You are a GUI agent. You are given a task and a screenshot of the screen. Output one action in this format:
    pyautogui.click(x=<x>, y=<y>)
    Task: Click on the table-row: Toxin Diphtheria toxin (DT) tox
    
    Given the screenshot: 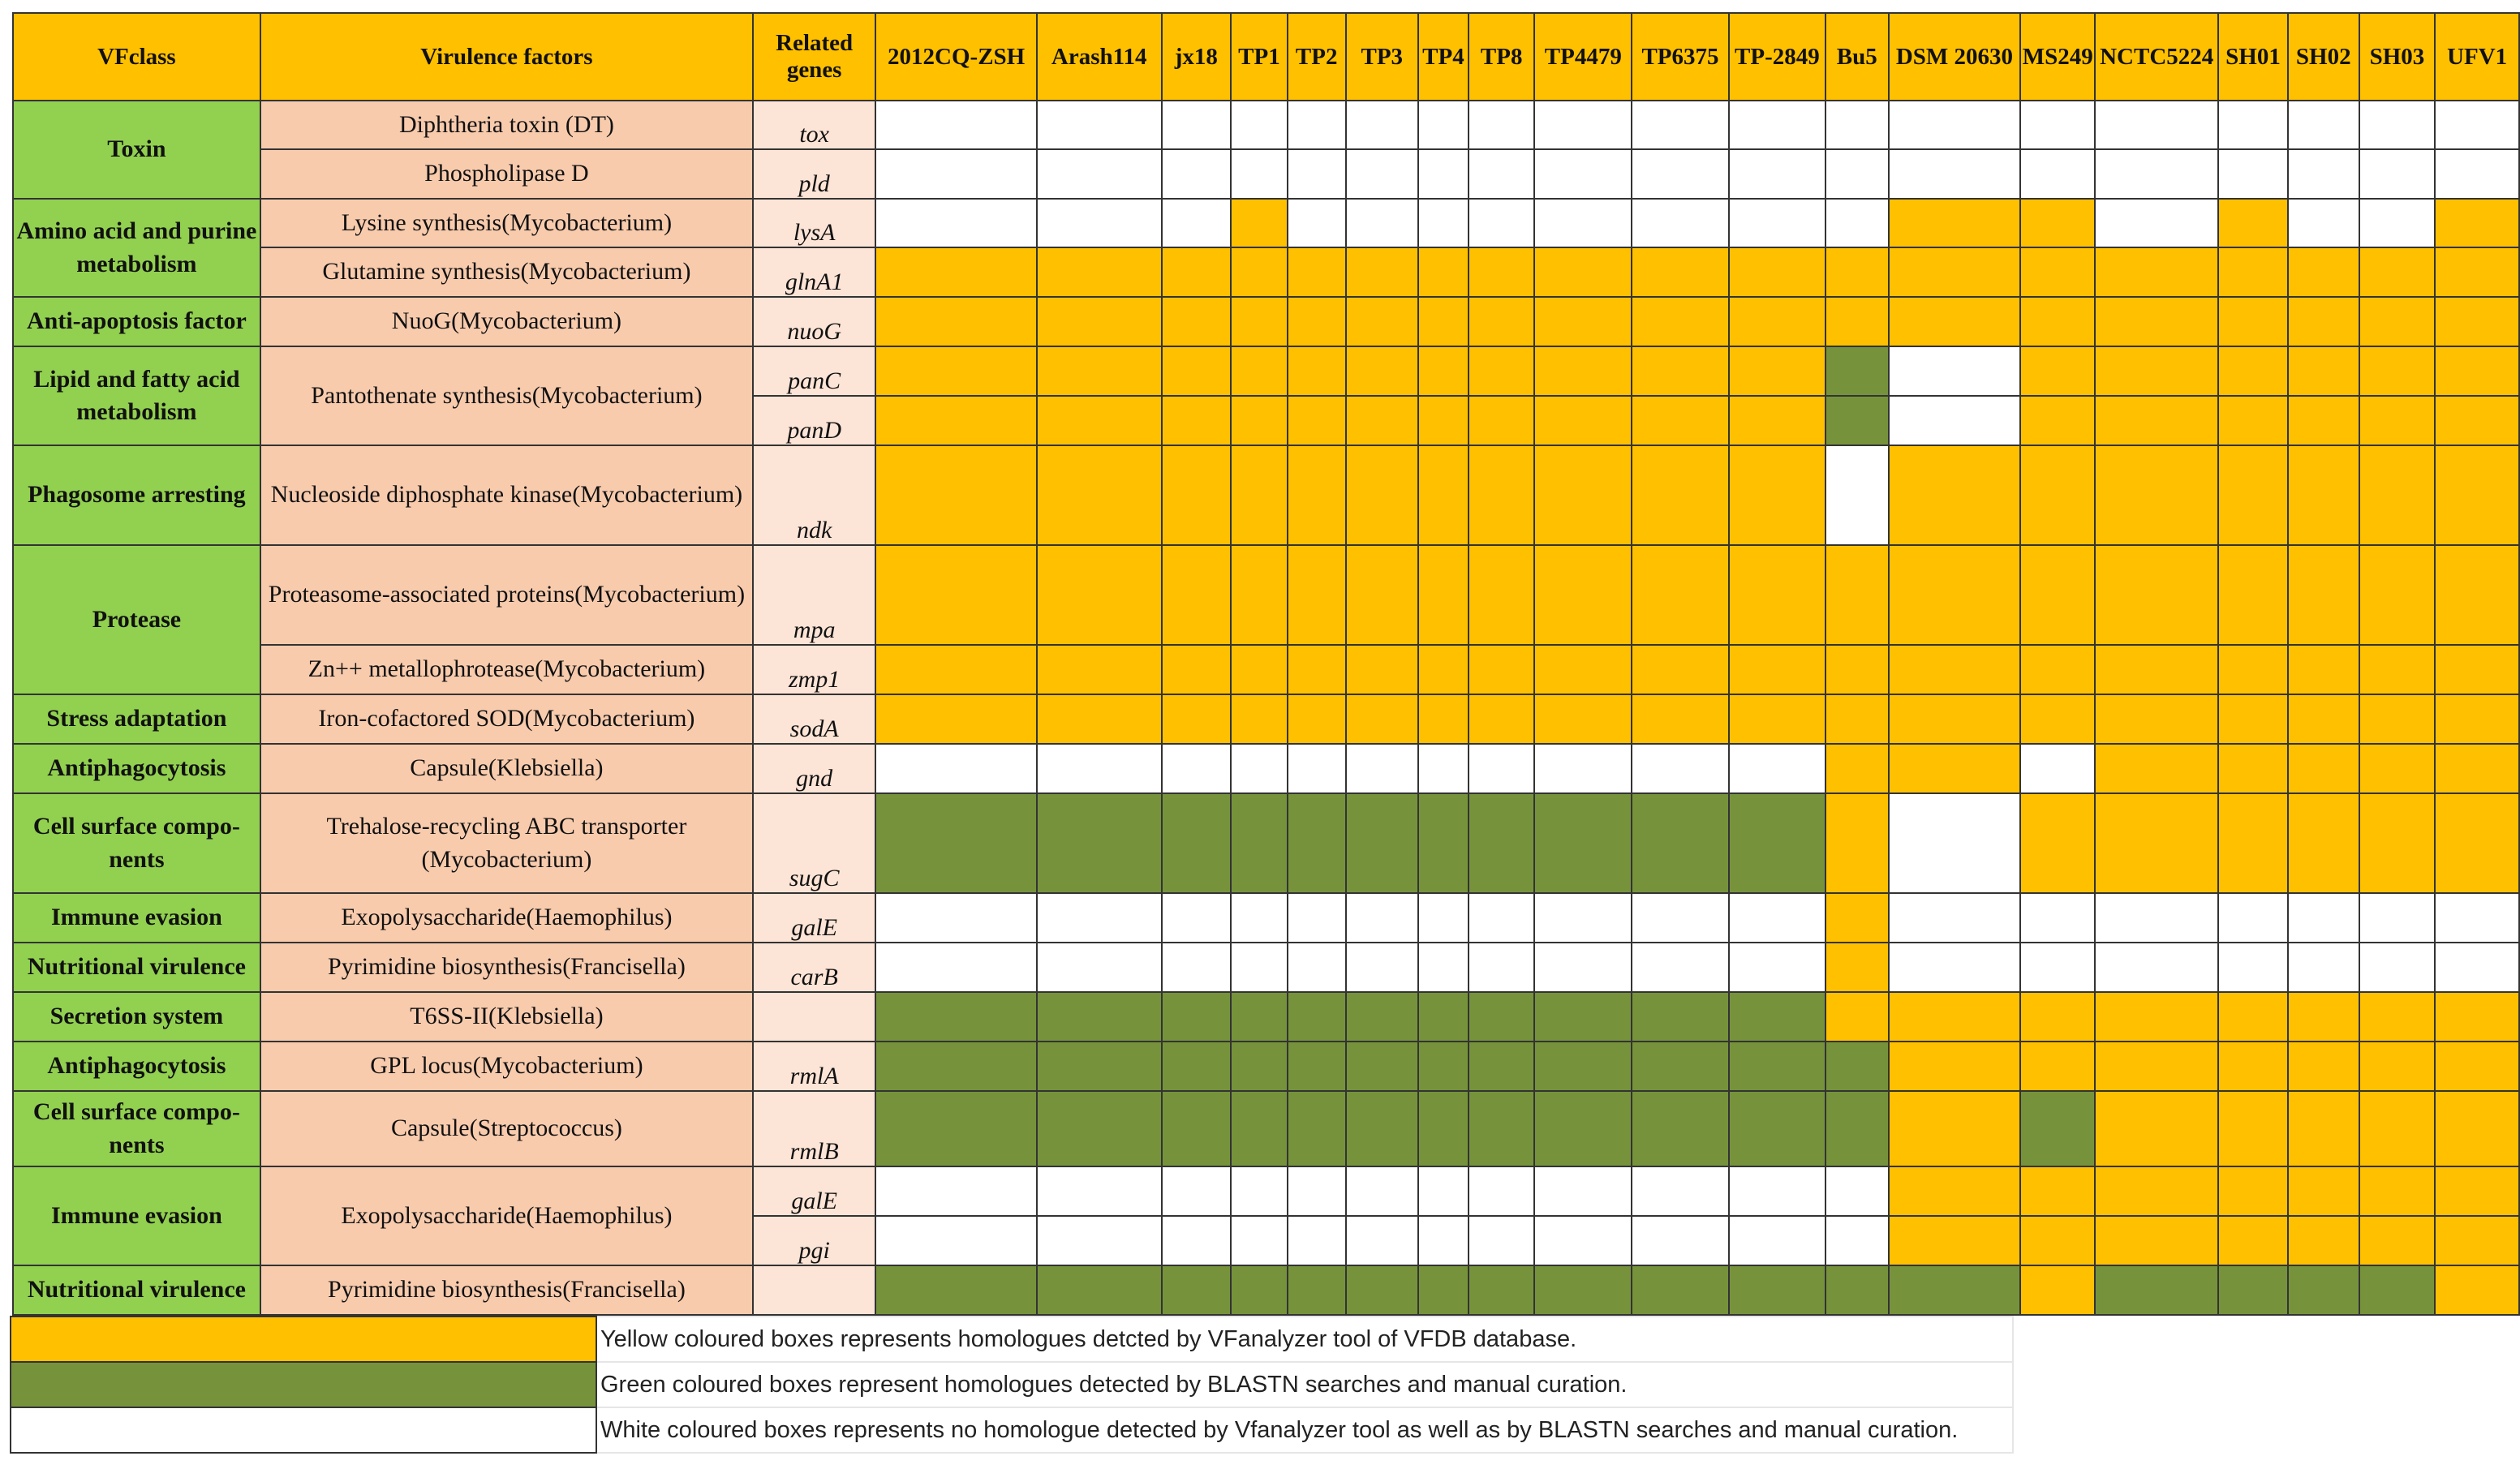 What is the action you would take?
    pyautogui.click(x=1266, y=150)
    